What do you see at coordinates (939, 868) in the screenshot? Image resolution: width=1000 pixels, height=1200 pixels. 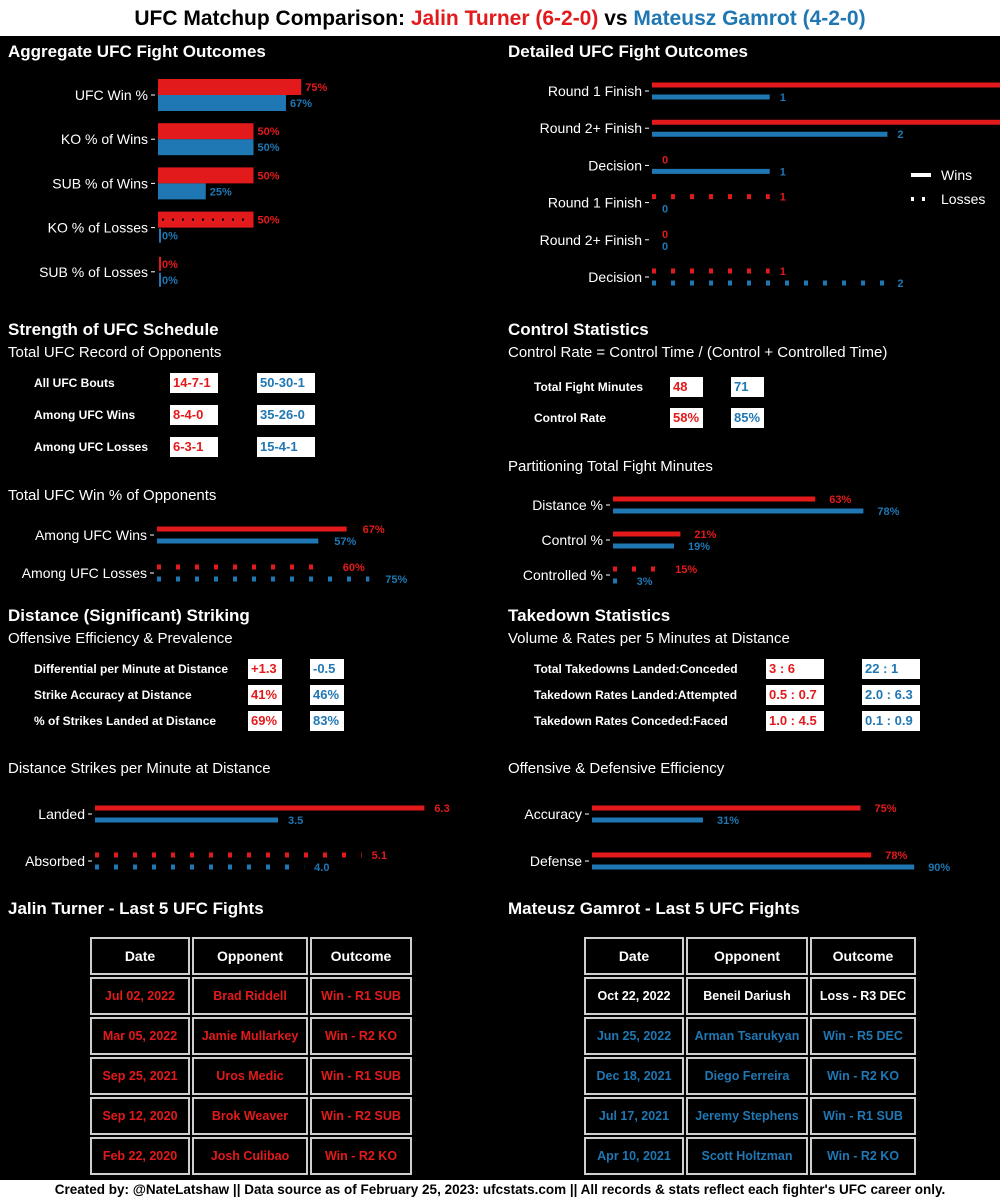 I see `value-label: 90%` at bounding box center [939, 868].